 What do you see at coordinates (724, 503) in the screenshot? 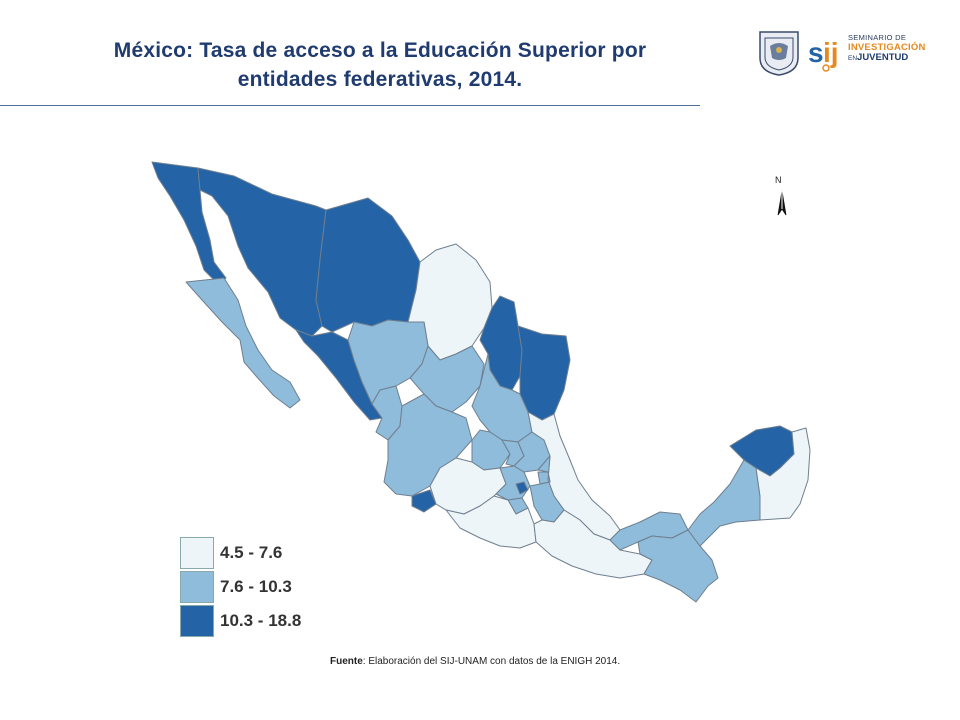
I see `state-campeche` at bounding box center [724, 503].